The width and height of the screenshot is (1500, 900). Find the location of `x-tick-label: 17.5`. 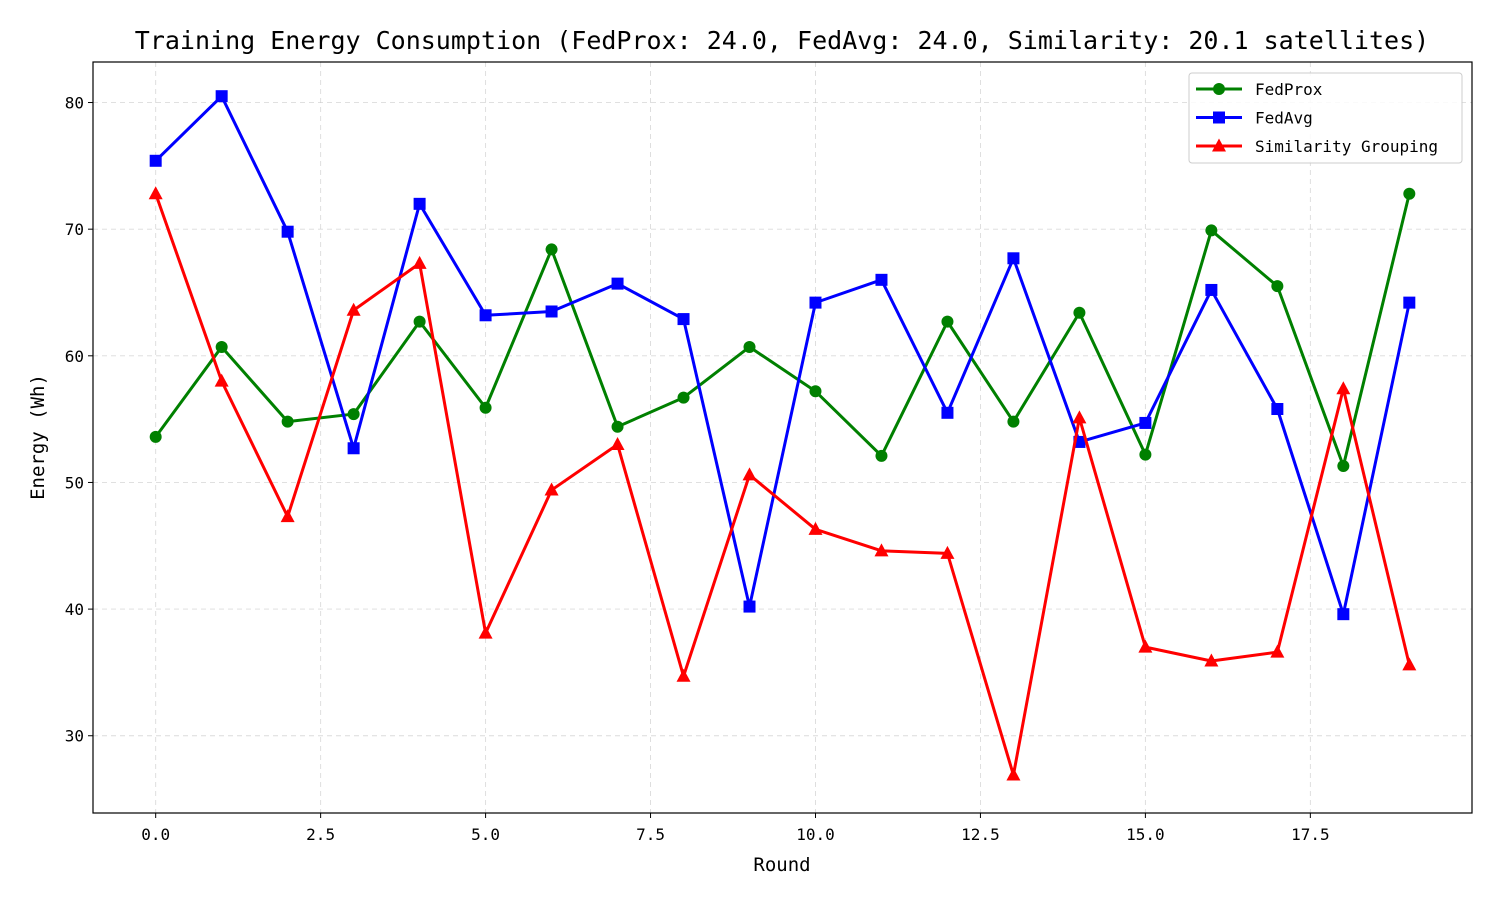

x-tick-label: 17.5 is located at coordinates (1310, 834).